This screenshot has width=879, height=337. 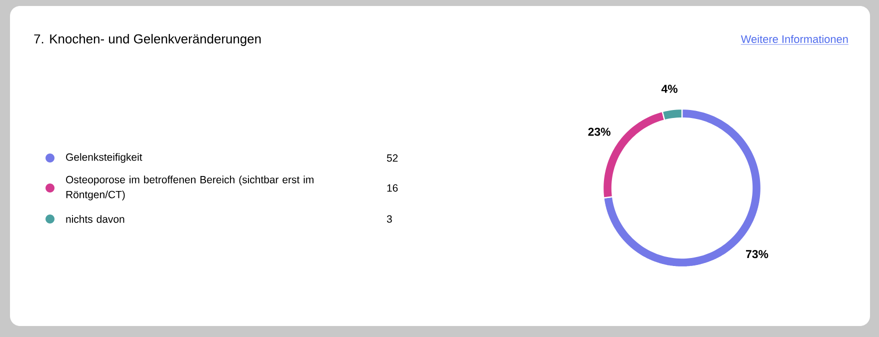 I want to click on legend-label: Osteoporose im betroffenen Bereich (sichtbar erst im Röntgen/CT), so click(x=190, y=188).